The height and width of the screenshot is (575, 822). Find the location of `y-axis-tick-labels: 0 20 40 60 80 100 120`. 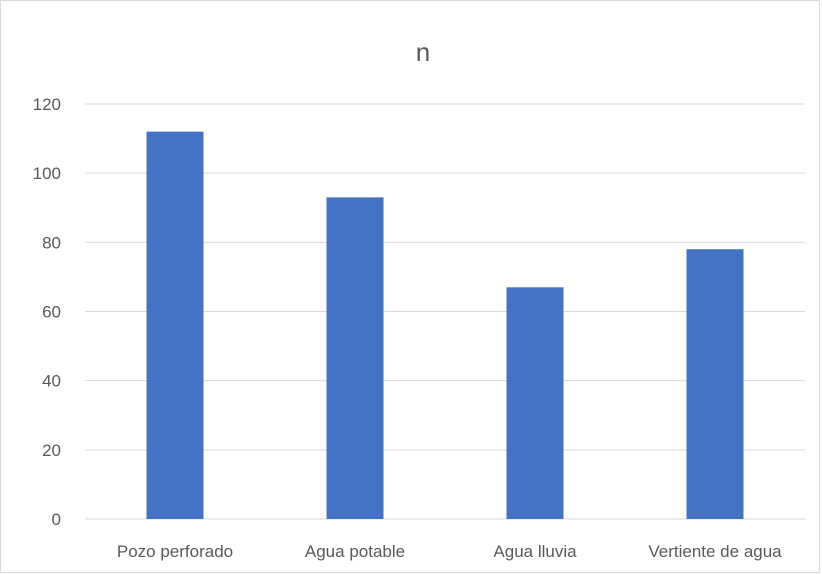

y-axis-tick-labels: 0 20 40 60 80 100 120 is located at coordinates (47, 312).